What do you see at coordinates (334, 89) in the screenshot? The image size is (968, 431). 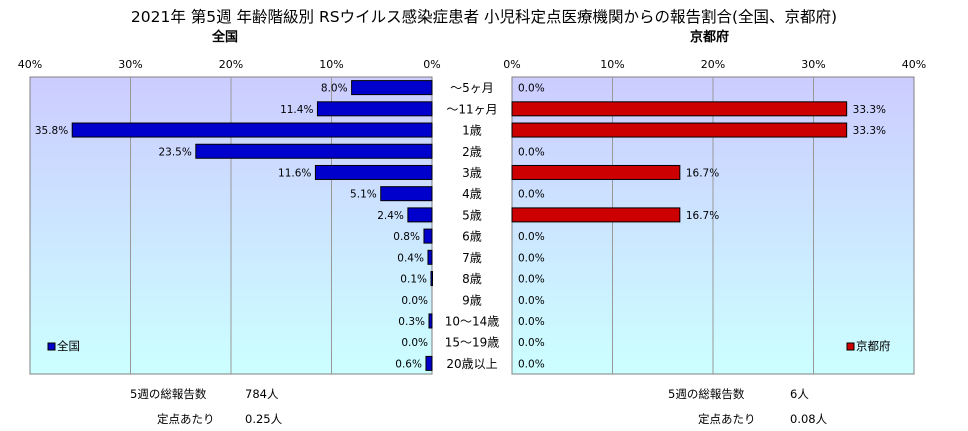 I see `national-data-label: 8.0%` at bounding box center [334, 89].